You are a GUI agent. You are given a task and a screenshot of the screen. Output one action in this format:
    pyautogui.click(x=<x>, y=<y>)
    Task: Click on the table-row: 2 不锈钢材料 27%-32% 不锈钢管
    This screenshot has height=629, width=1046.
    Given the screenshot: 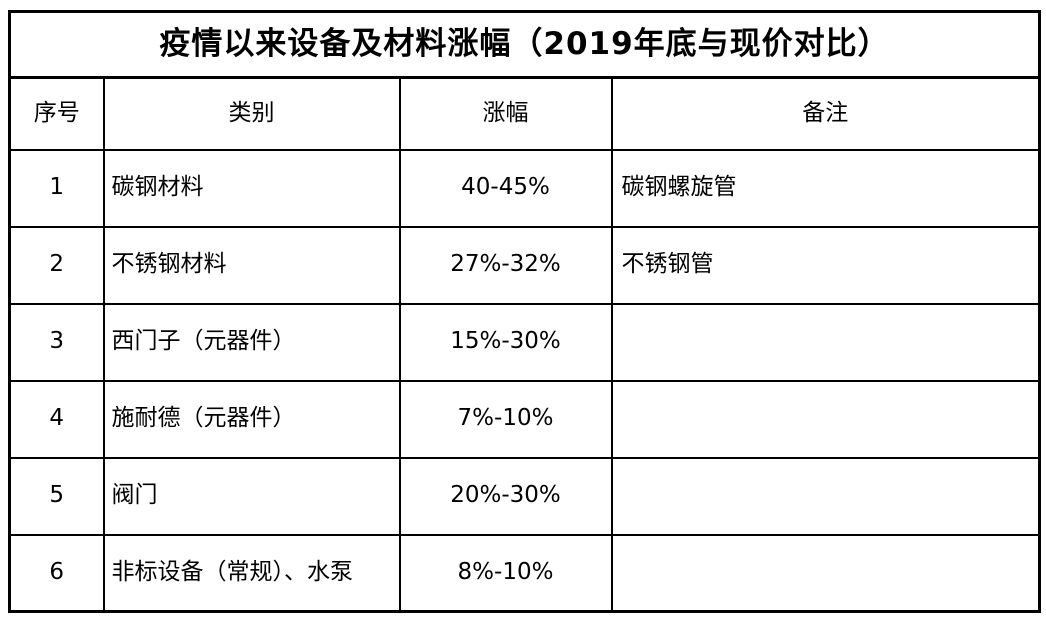 What is the action you would take?
    pyautogui.click(x=524, y=265)
    